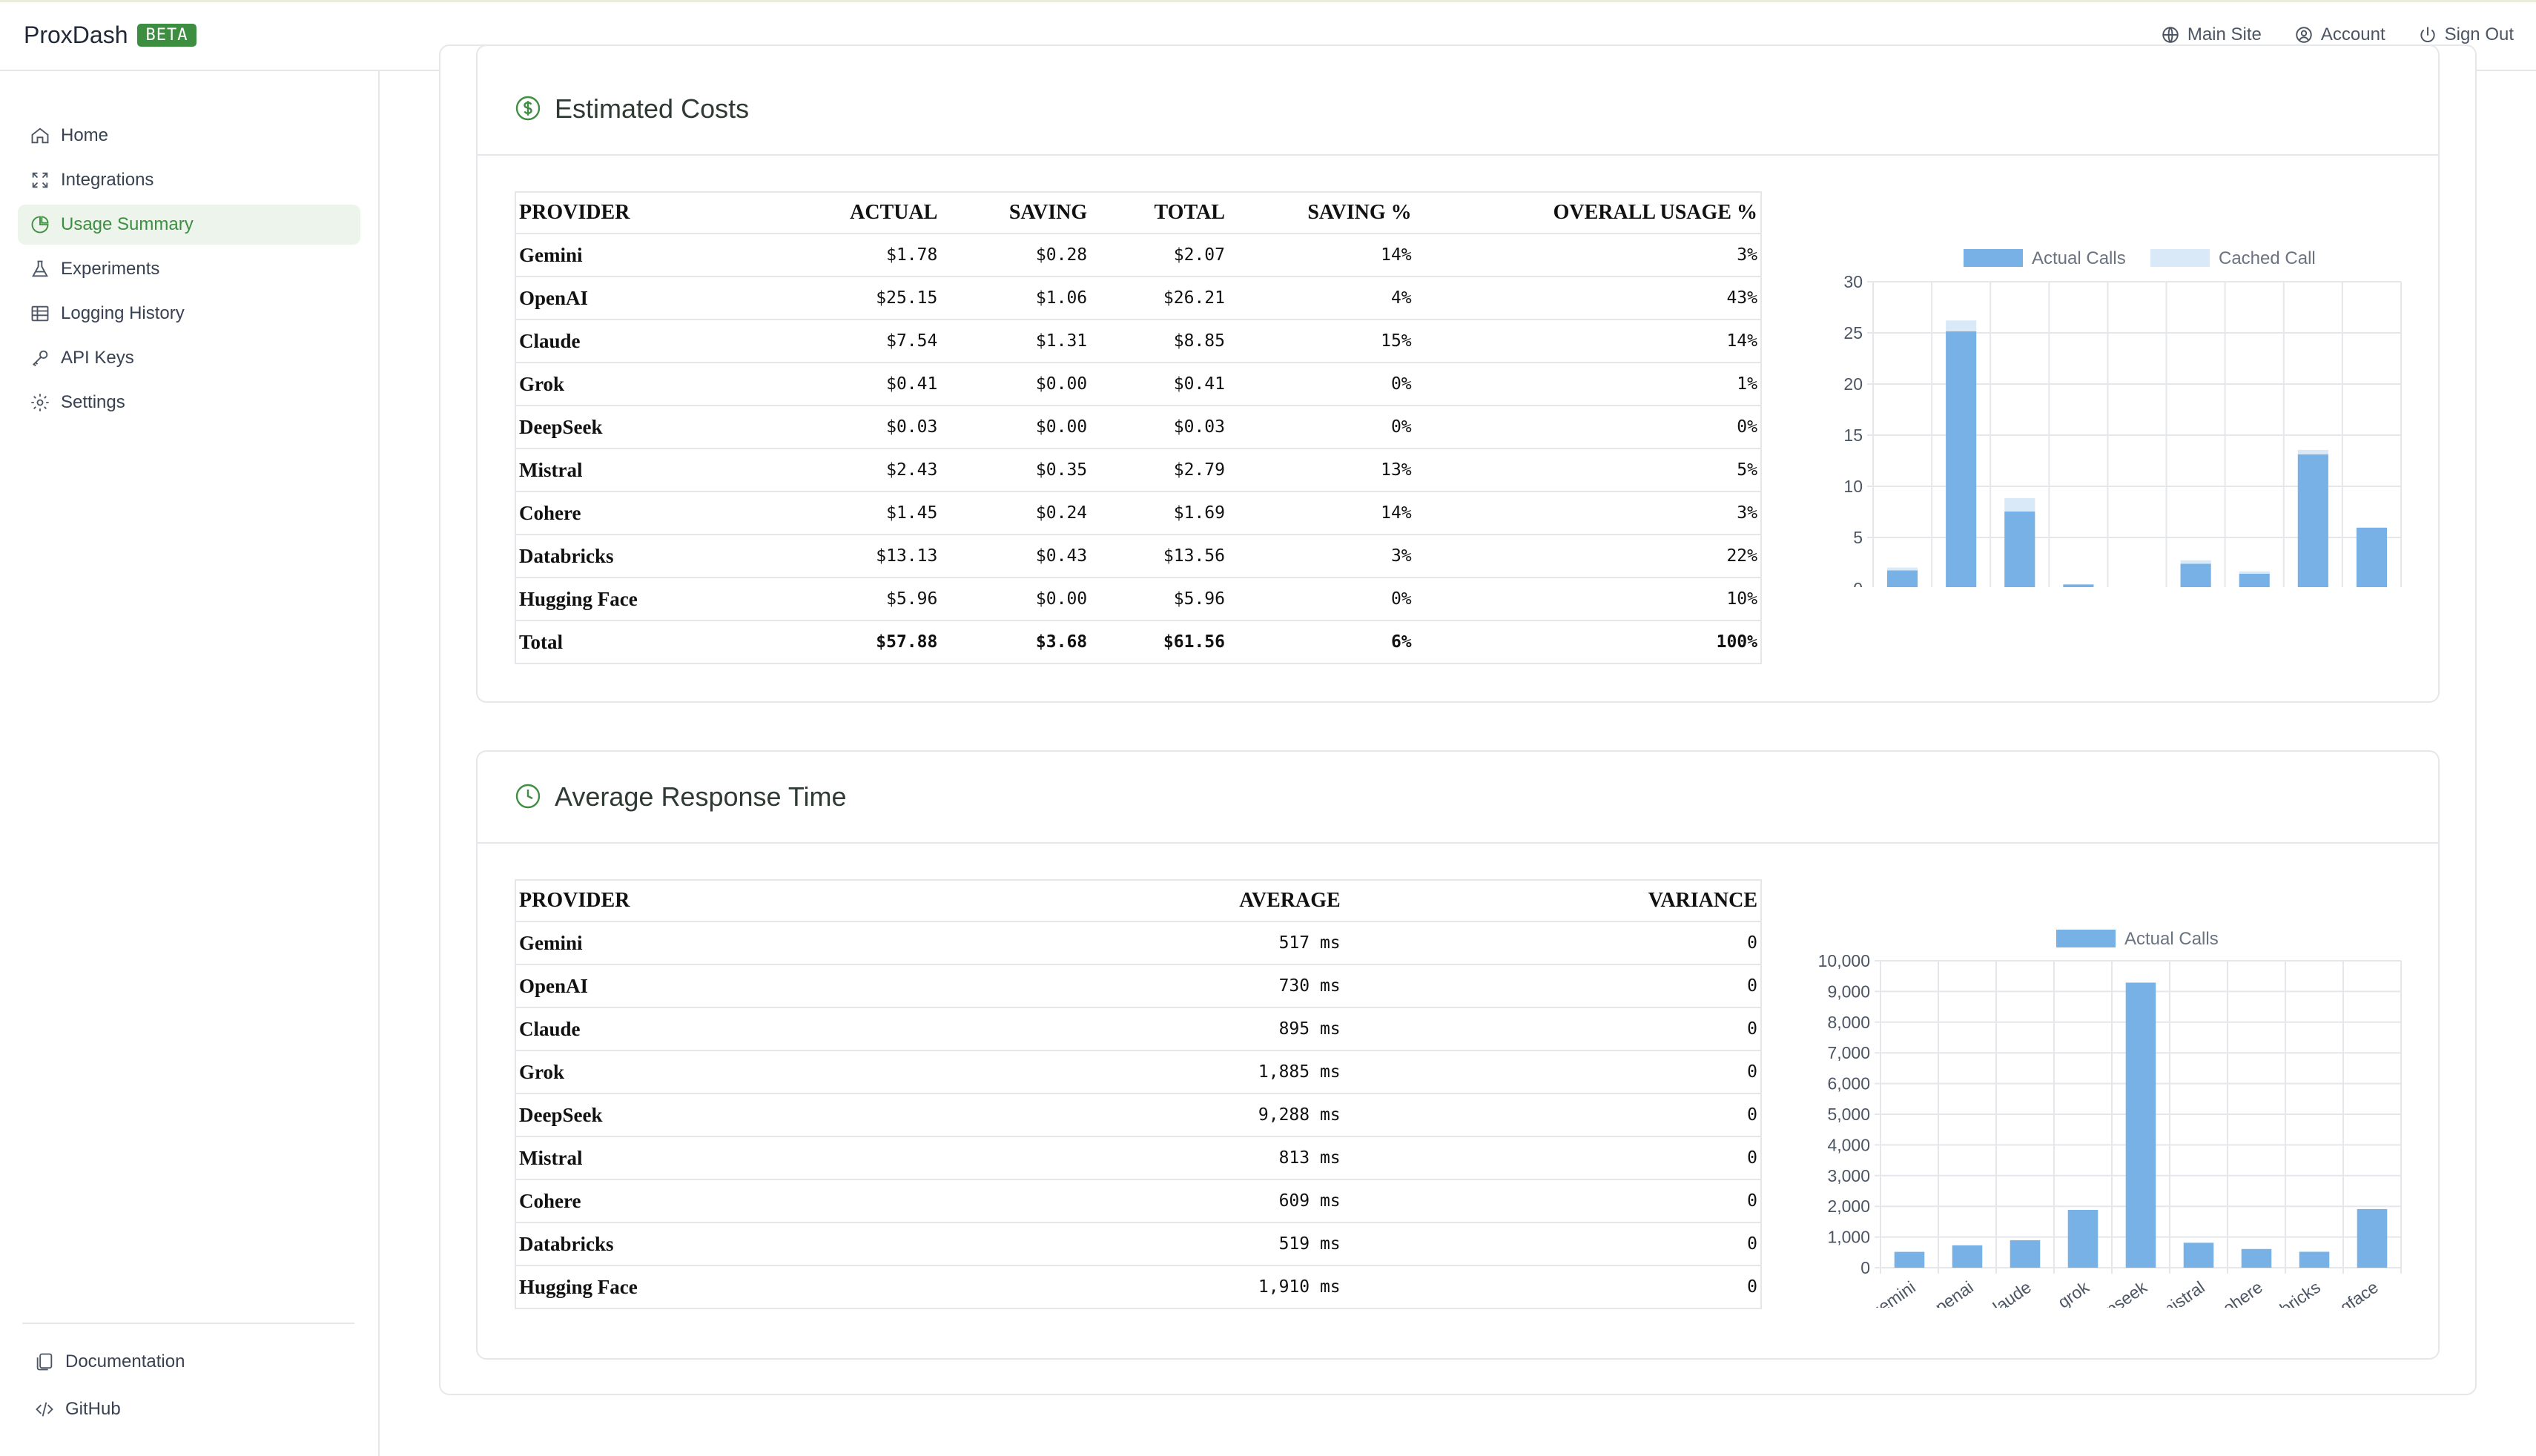 The width and height of the screenshot is (2536, 1456). Describe the element at coordinates (701, 797) in the screenshot. I see `card-title: Average Response Time` at that location.